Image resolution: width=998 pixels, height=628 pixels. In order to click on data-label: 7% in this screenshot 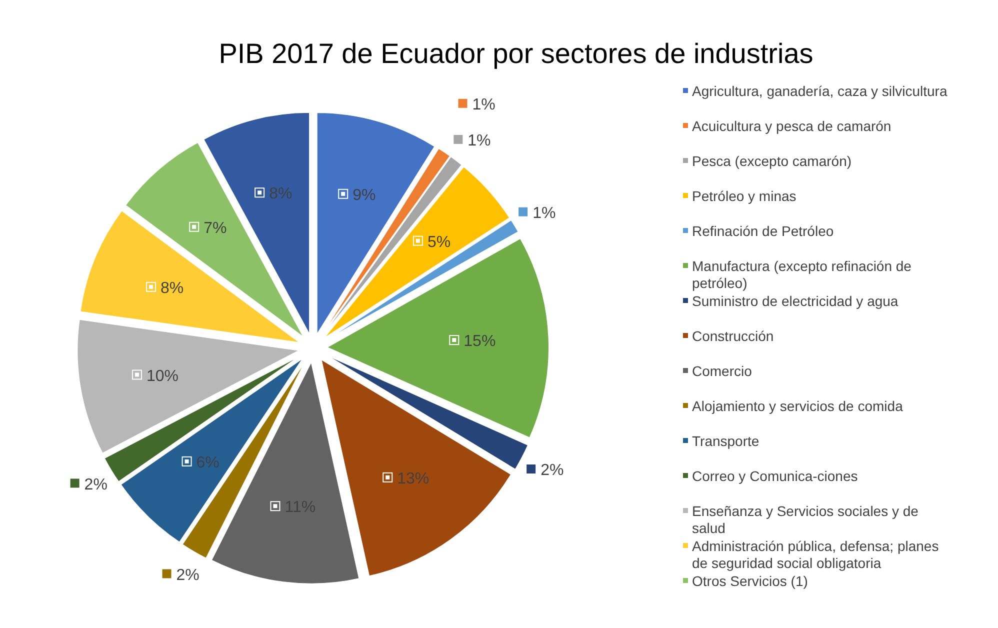, I will do `click(215, 228)`.